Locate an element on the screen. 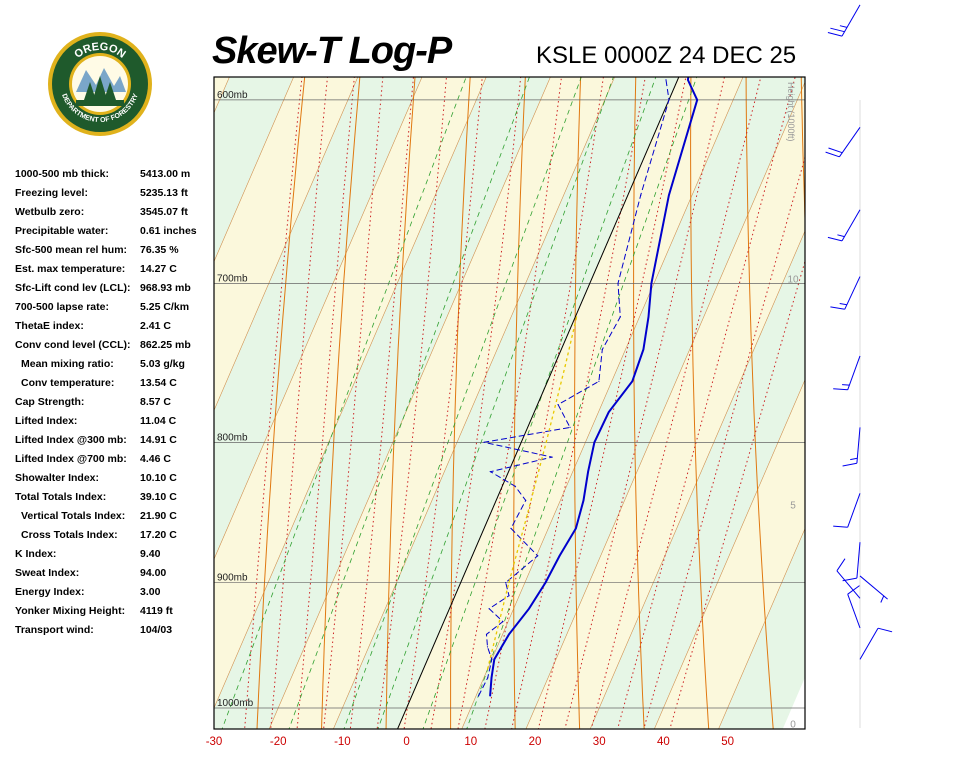  isobar-label: 900mb is located at coordinates (232, 578).